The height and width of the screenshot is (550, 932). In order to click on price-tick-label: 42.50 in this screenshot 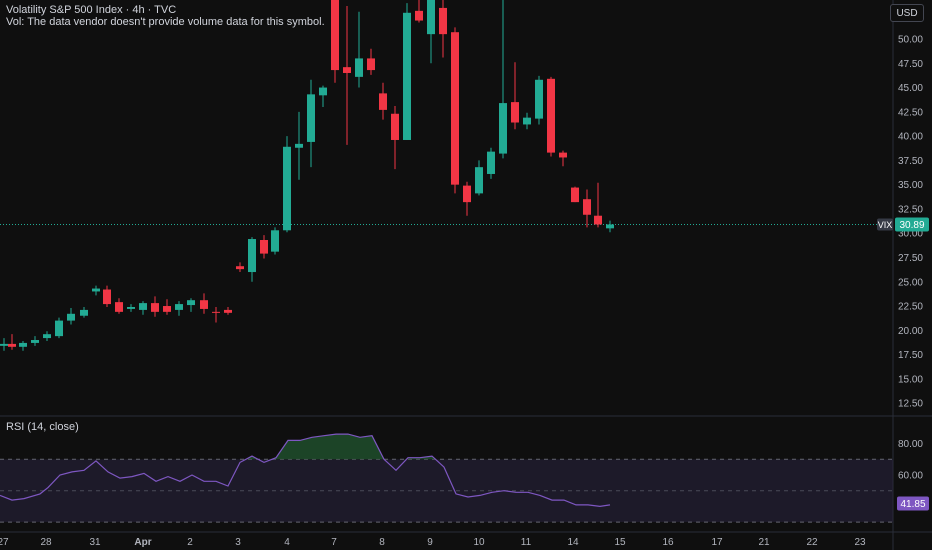, I will do `click(910, 112)`.